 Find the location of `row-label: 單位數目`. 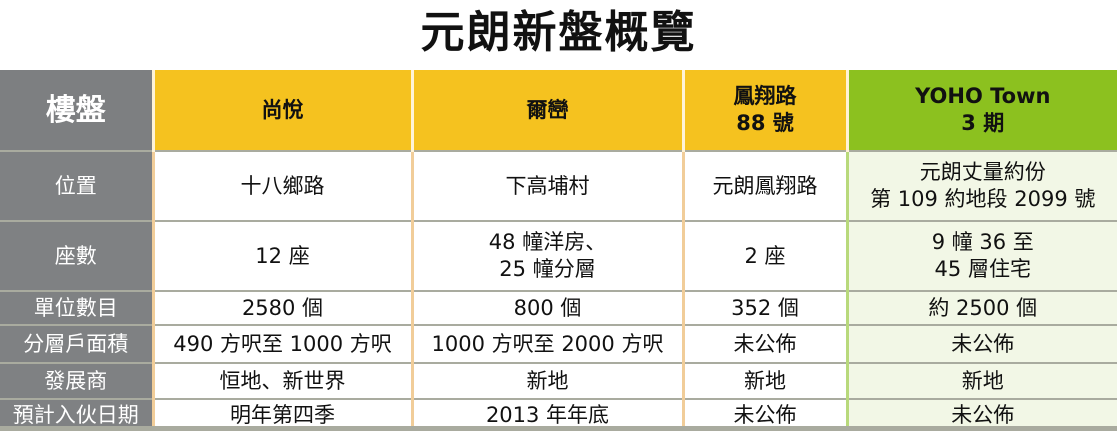

row-label: 單位數目 is located at coordinates (76, 307).